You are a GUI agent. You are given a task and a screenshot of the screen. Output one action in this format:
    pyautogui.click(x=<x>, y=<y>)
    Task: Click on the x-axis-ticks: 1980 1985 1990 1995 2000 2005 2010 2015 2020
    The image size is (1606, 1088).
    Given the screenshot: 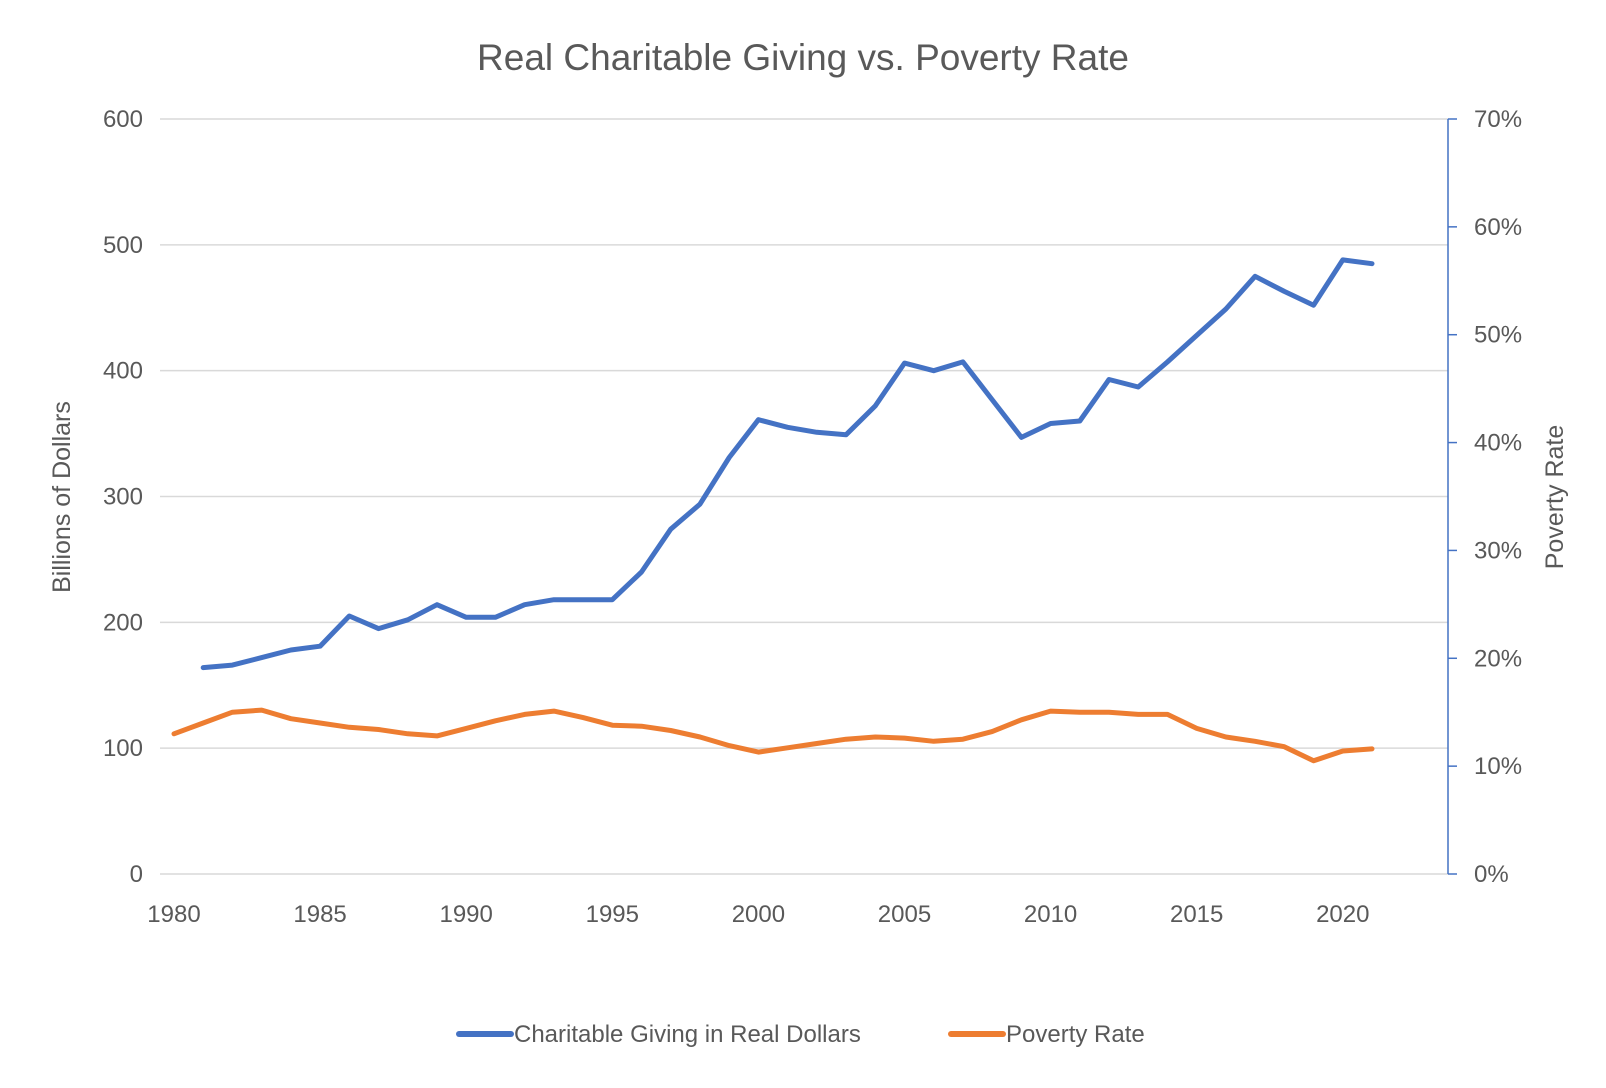 What is the action you would take?
    pyautogui.click(x=758, y=914)
    